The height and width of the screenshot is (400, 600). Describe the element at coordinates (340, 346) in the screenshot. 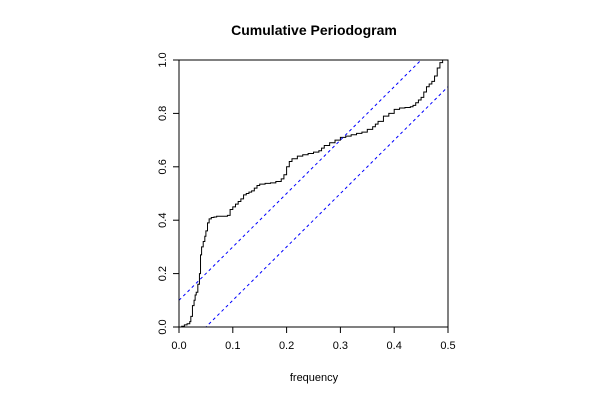

I see `x-tick-label: 0.3` at that location.